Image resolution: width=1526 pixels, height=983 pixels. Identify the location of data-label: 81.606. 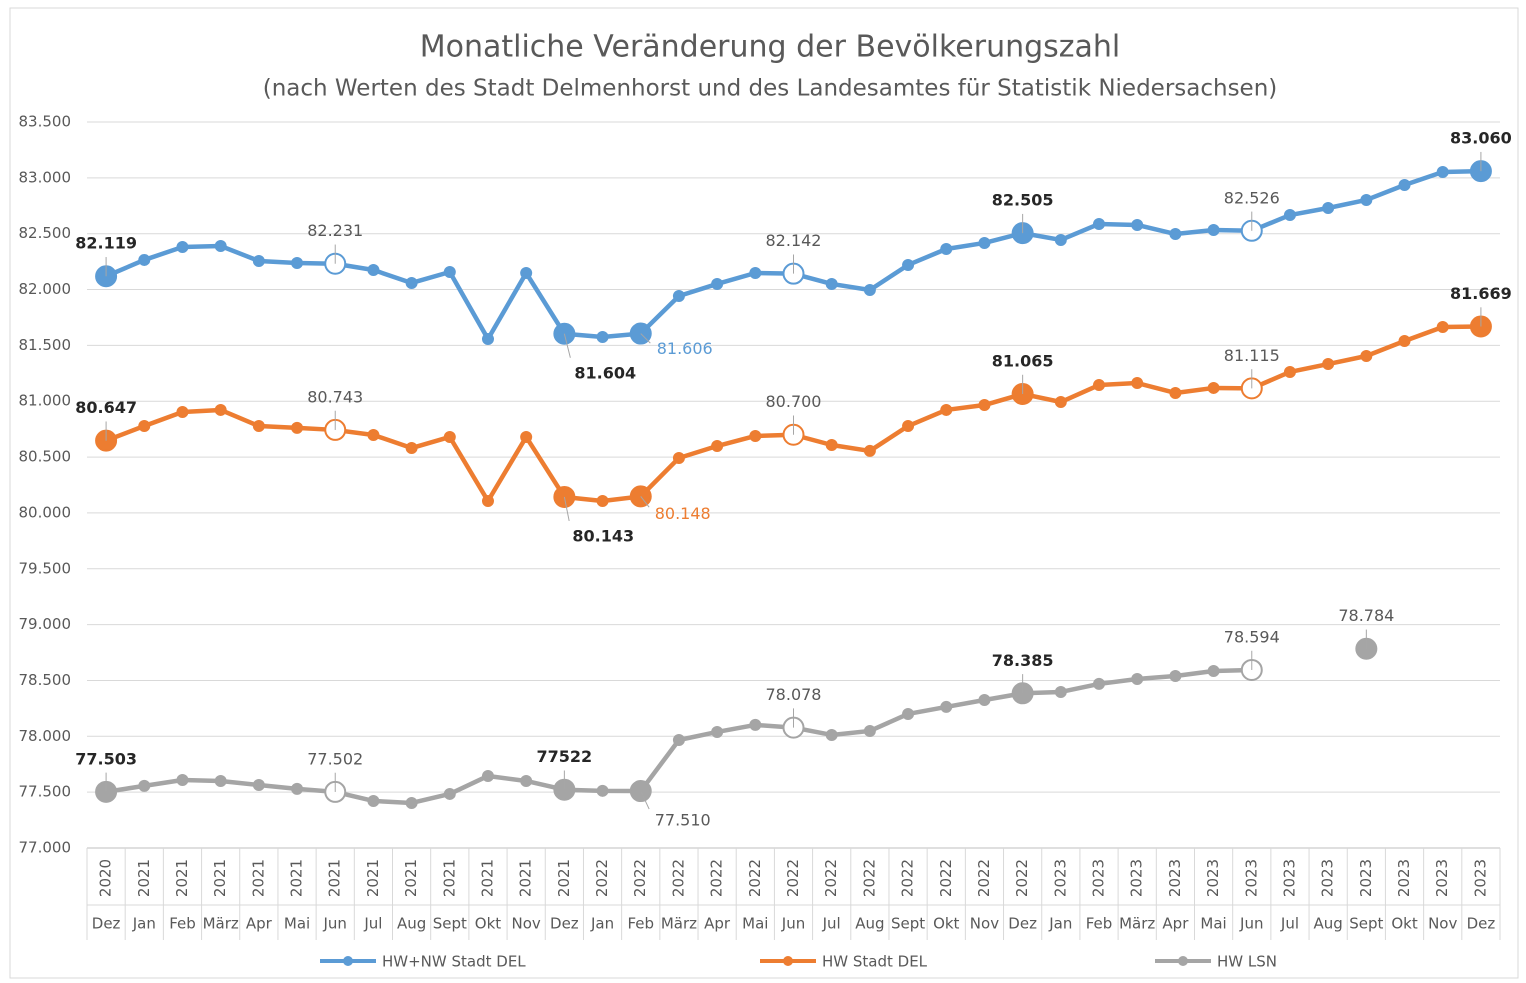
(685, 348).